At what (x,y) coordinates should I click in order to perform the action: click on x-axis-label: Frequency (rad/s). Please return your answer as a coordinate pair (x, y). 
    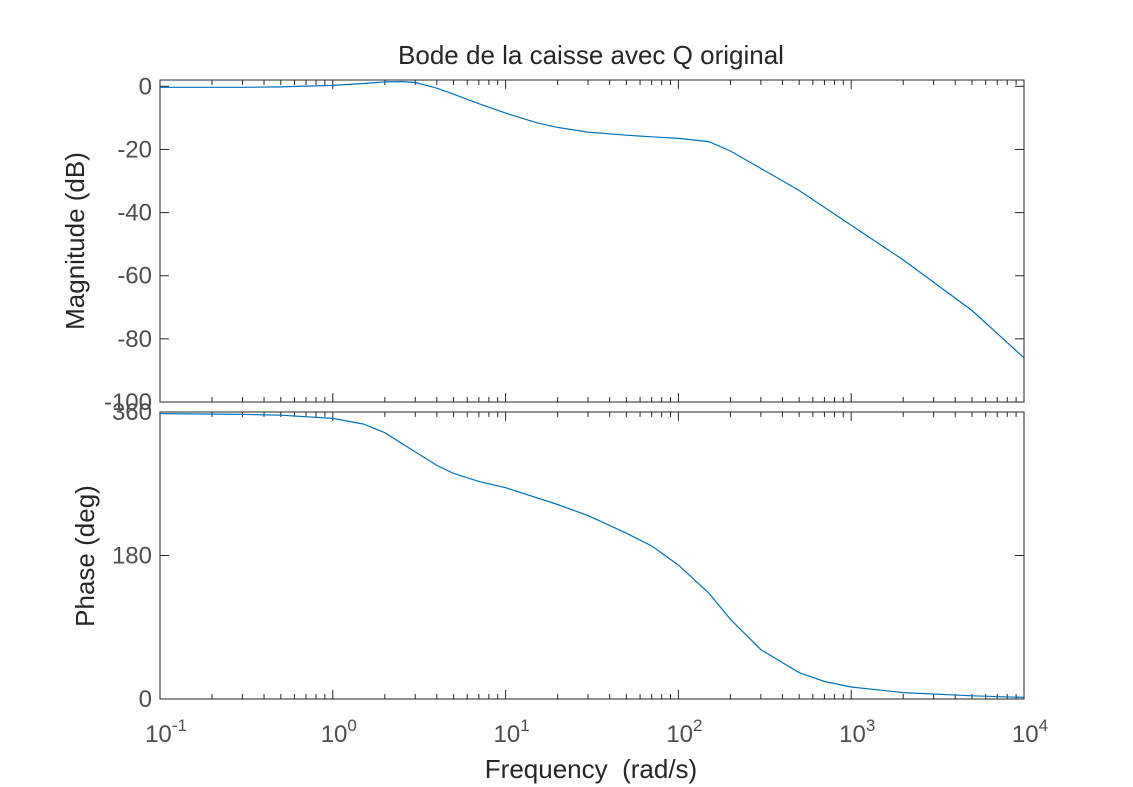
    Looking at the image, I should click on (591, 769).